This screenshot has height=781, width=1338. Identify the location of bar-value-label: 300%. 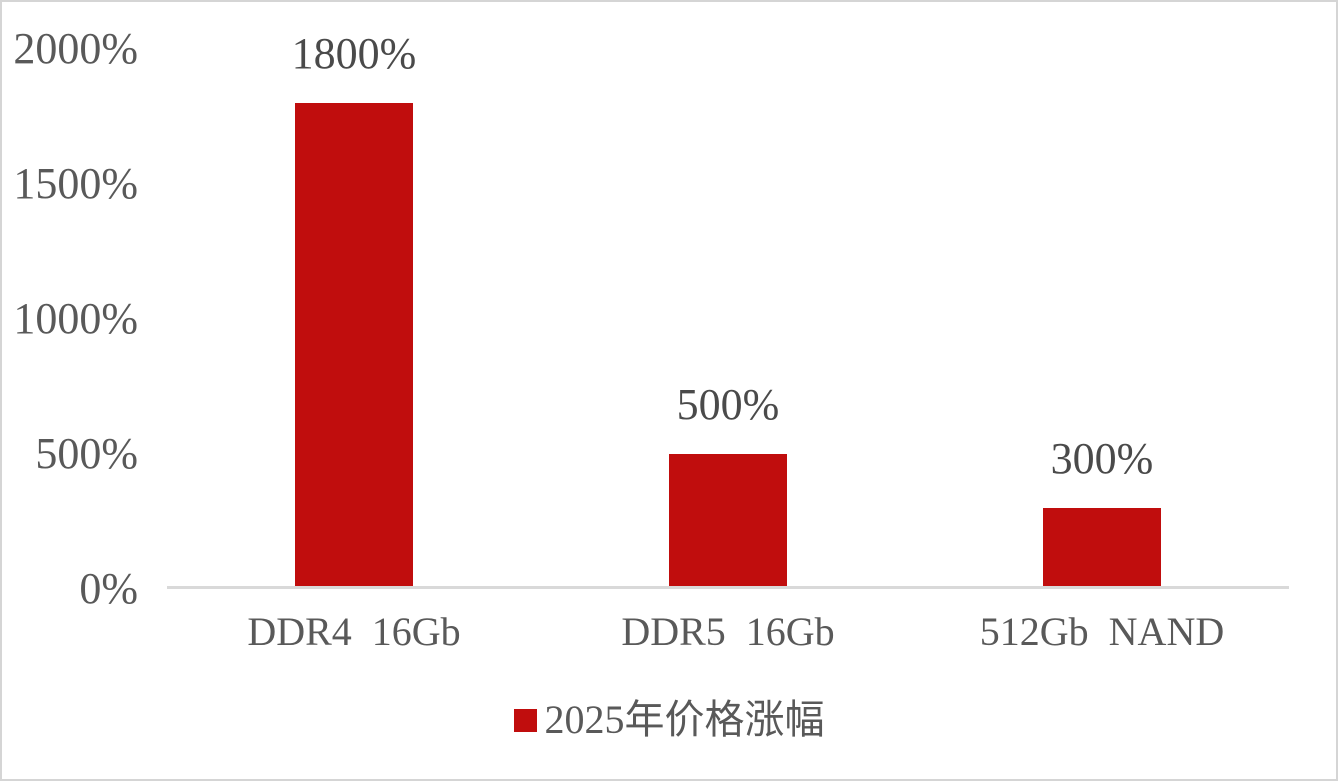
(1102, 458).